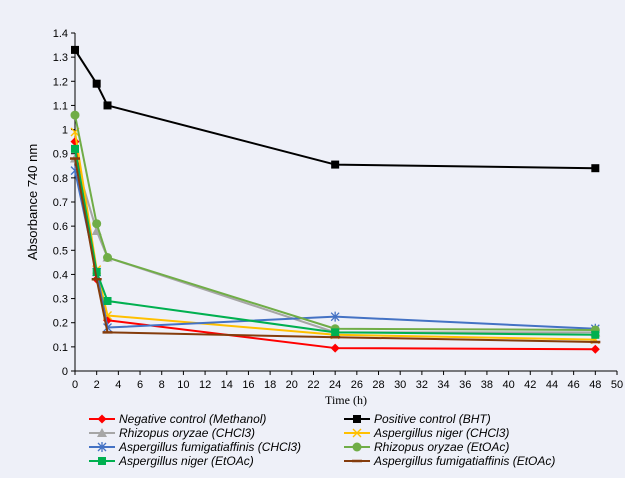 The width and height of the screenshot is (625, 478). Describe the element at coordinates (617, 385) in the screenshot. I see `x-tick-label: 50` at that location.